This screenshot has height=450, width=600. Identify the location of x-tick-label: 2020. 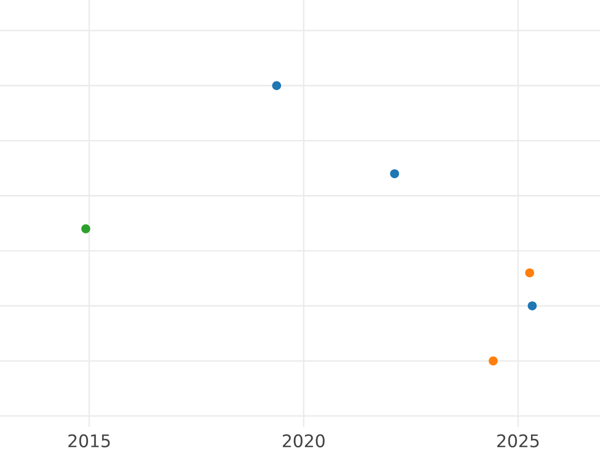
(303, 441).